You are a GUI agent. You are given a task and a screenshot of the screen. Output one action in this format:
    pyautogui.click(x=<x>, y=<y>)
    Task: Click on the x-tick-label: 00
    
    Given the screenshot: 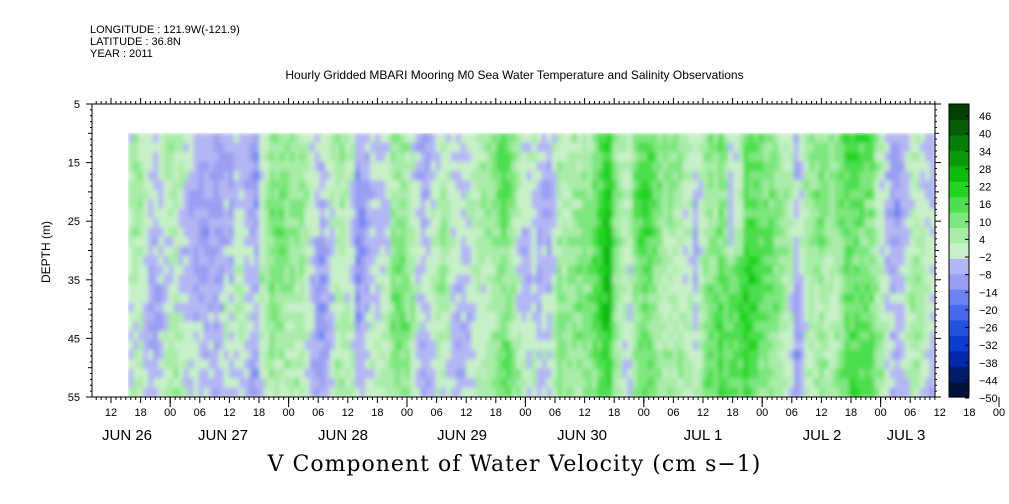 What is the action you would take?
    pyautogui.click(x=880, y=413)
    